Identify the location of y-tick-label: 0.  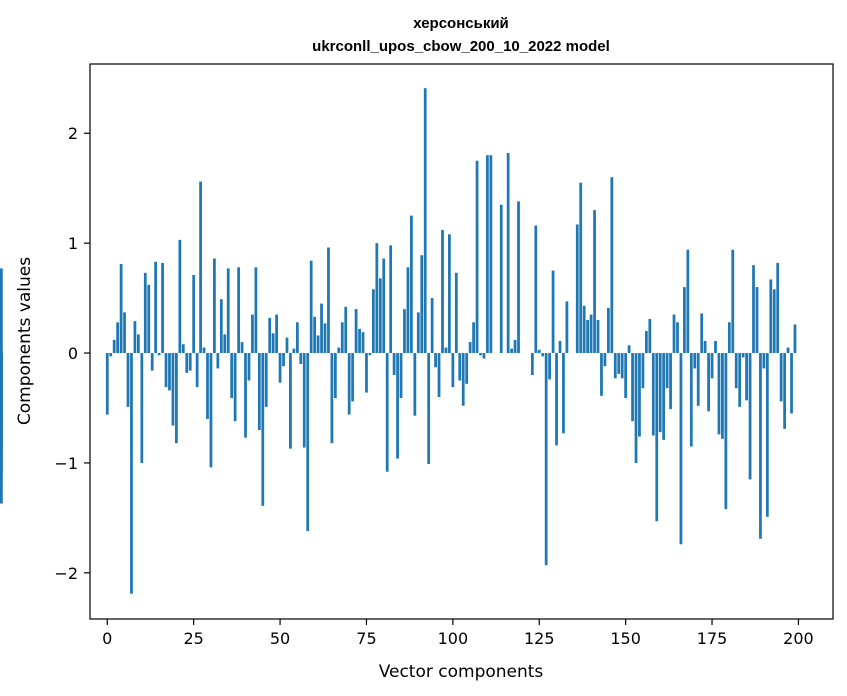
(73, 353).